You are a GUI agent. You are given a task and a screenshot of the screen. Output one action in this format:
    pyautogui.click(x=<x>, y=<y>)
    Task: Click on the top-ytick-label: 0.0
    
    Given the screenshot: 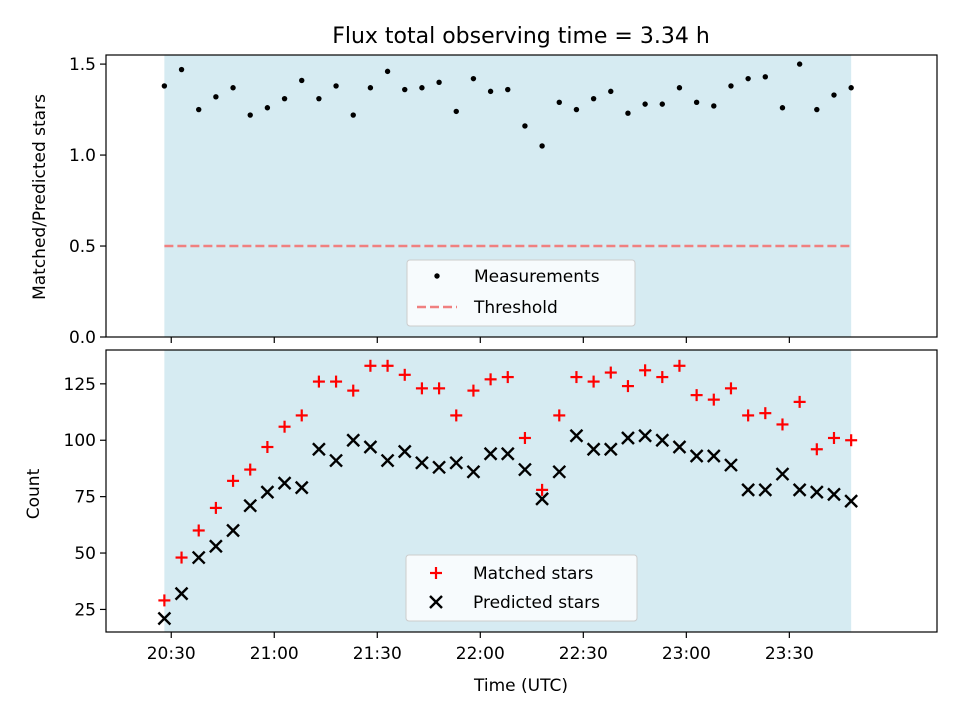 What is the action you would take?
    pyautogui.click(x=82, y=338)
    